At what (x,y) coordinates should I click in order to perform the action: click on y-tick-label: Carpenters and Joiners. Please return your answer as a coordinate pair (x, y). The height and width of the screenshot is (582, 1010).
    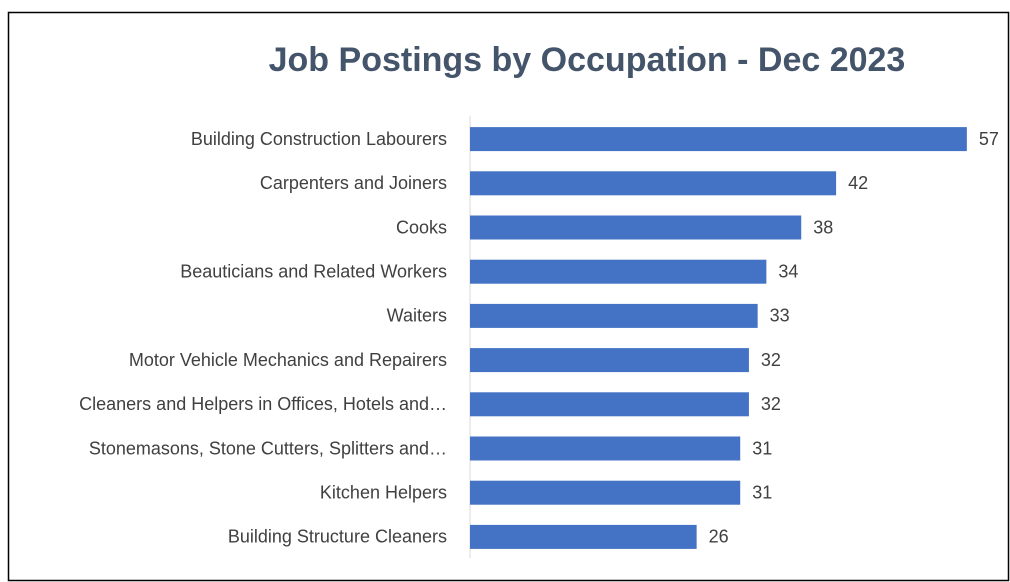
    Looking at the image, I should click on (353, 183).